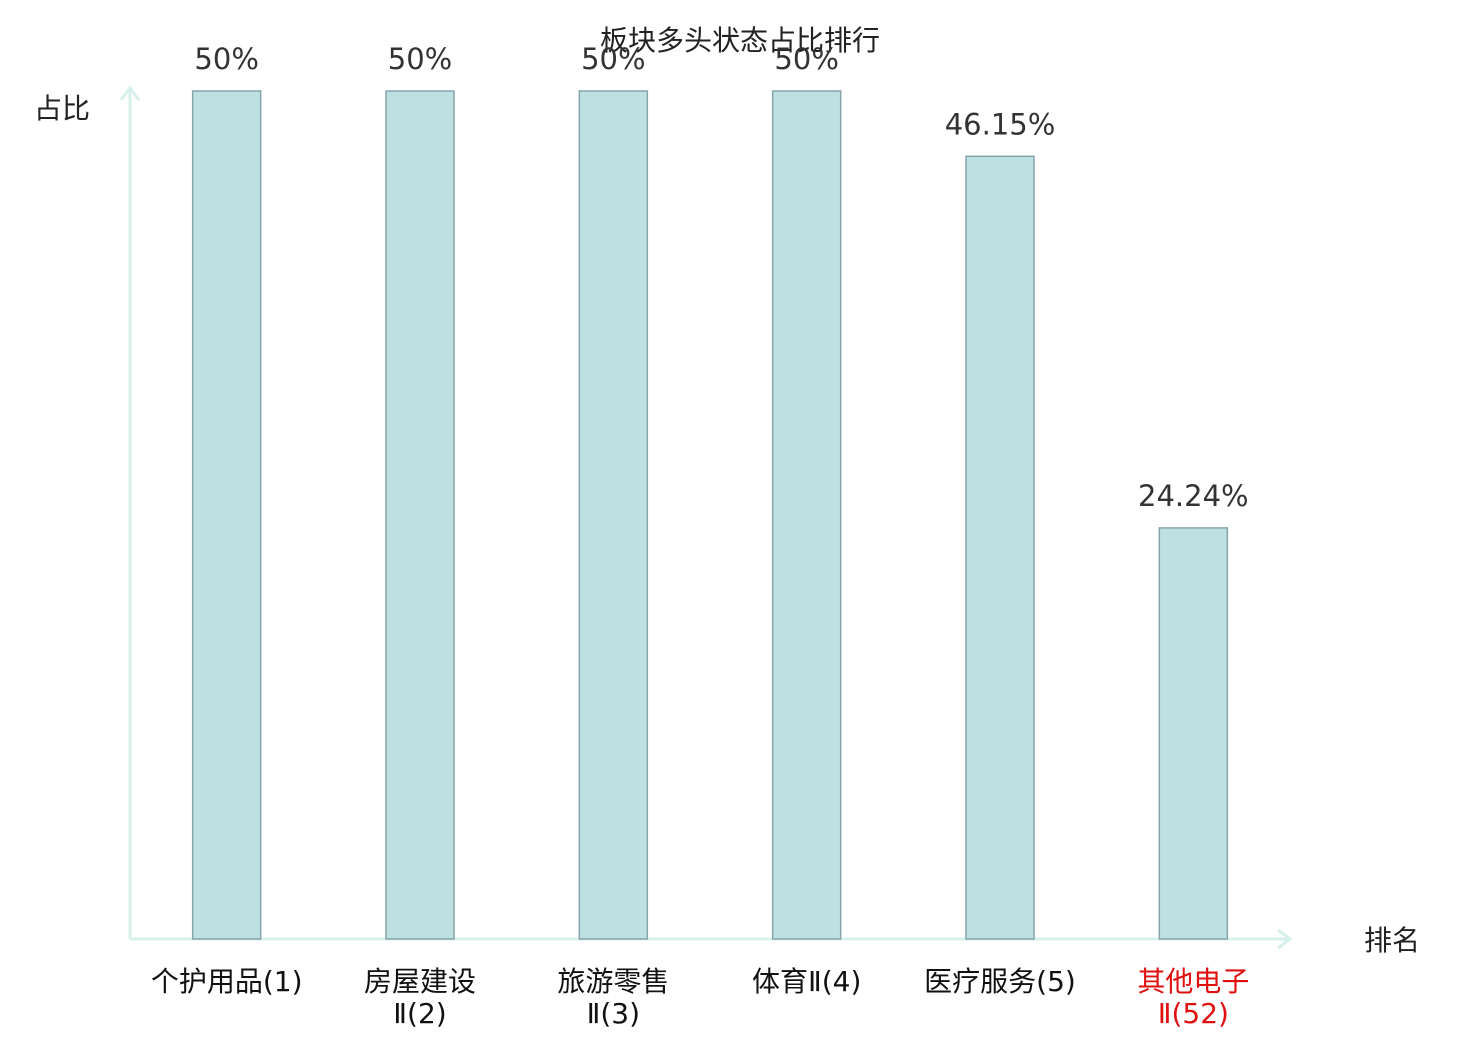 The height and width of the screenshot is (1040, 1480). What do you see at coordinates (130, 93) in the screenshot?
I see `y-axis-arrow` at bounding box center [130, 93].